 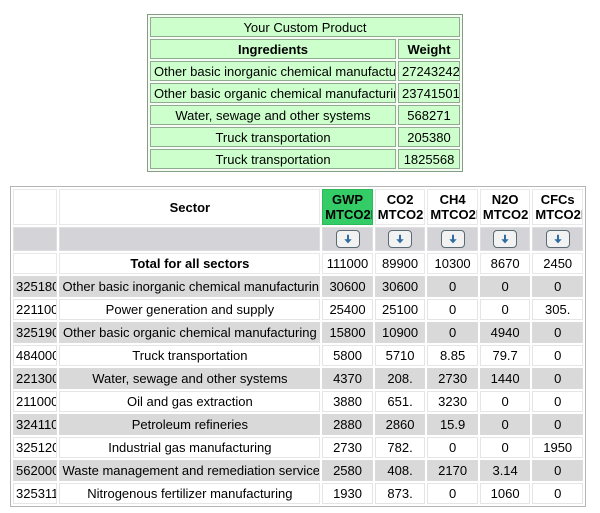 What do you see at coordinates (452, 401) in the screenshot?
I see `value-cell: 3230` at bounding box center [452, 401].